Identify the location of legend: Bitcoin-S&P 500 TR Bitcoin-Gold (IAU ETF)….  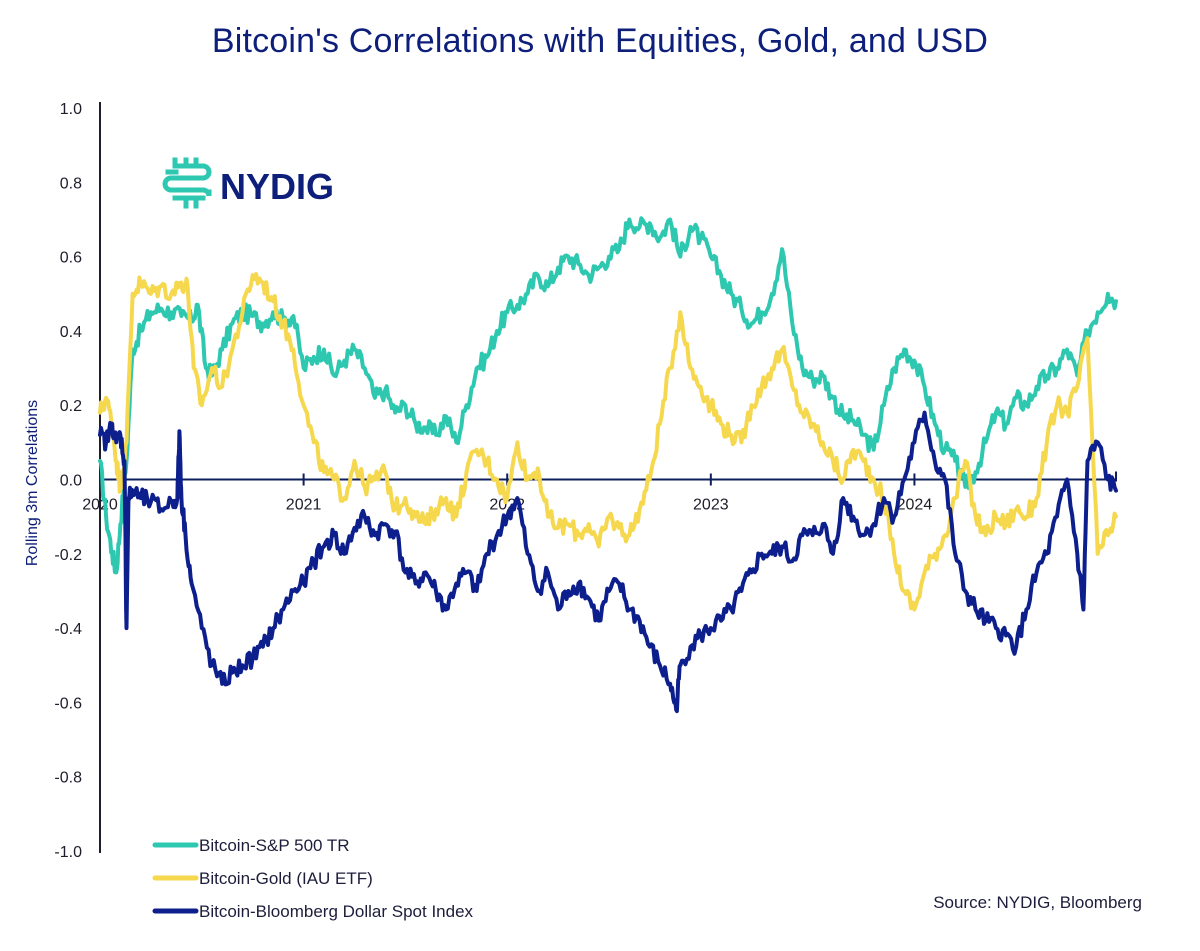
(313, 878).